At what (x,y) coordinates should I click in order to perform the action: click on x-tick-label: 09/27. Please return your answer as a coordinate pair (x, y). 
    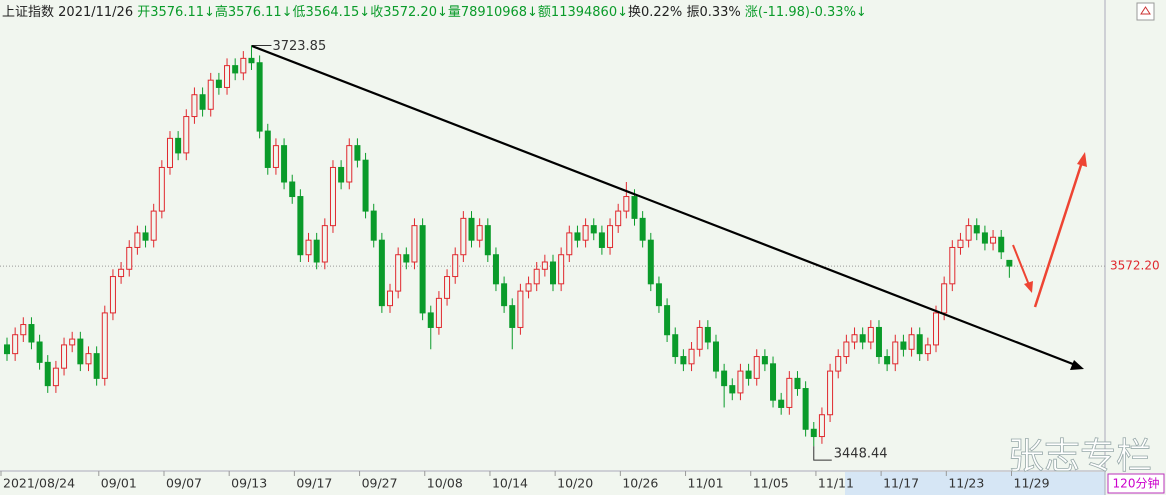
    Looking at the image, I should click on (380, 483).